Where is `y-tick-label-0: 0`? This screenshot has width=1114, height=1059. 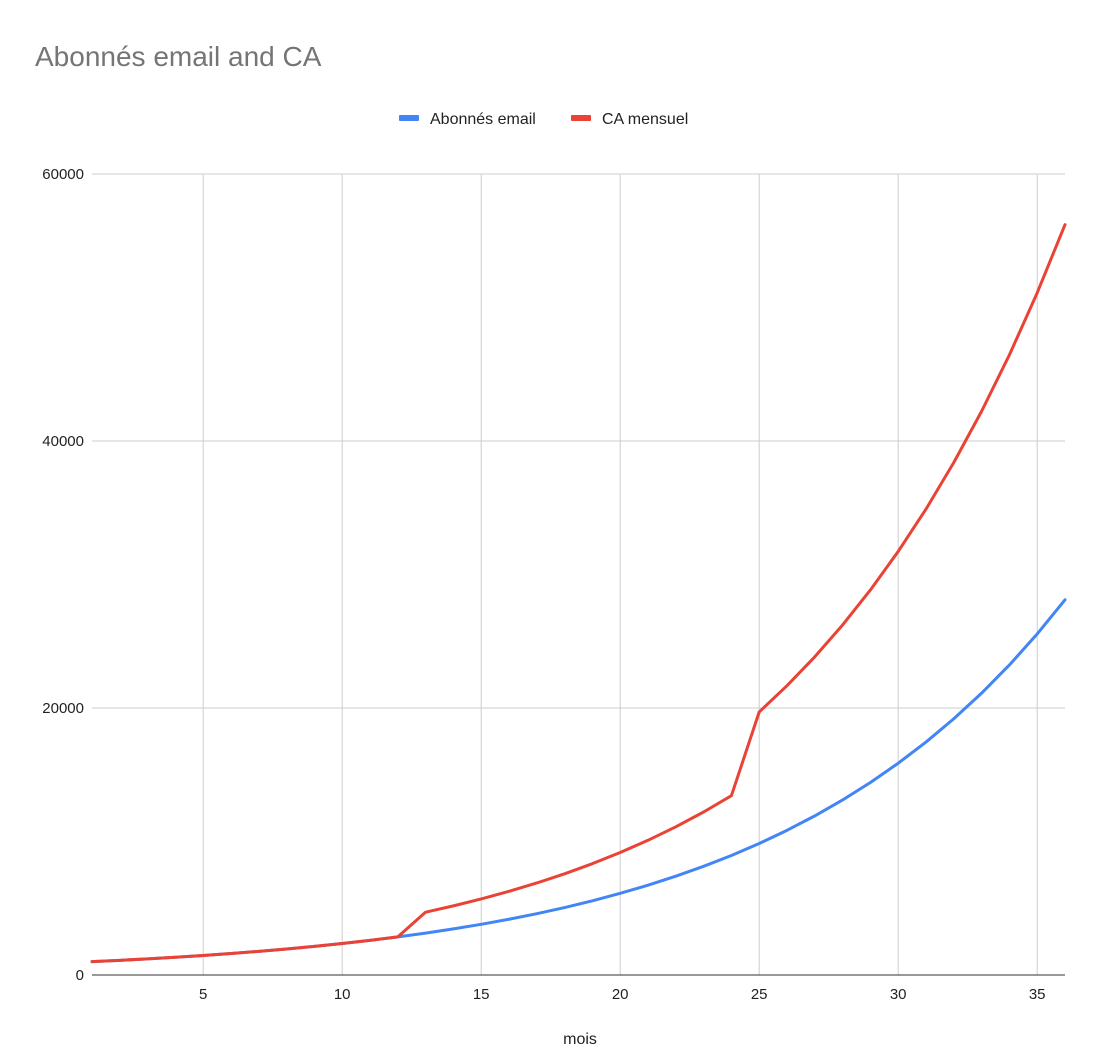
y-tick-label-0: 0 is located at coordinates (80, 975).